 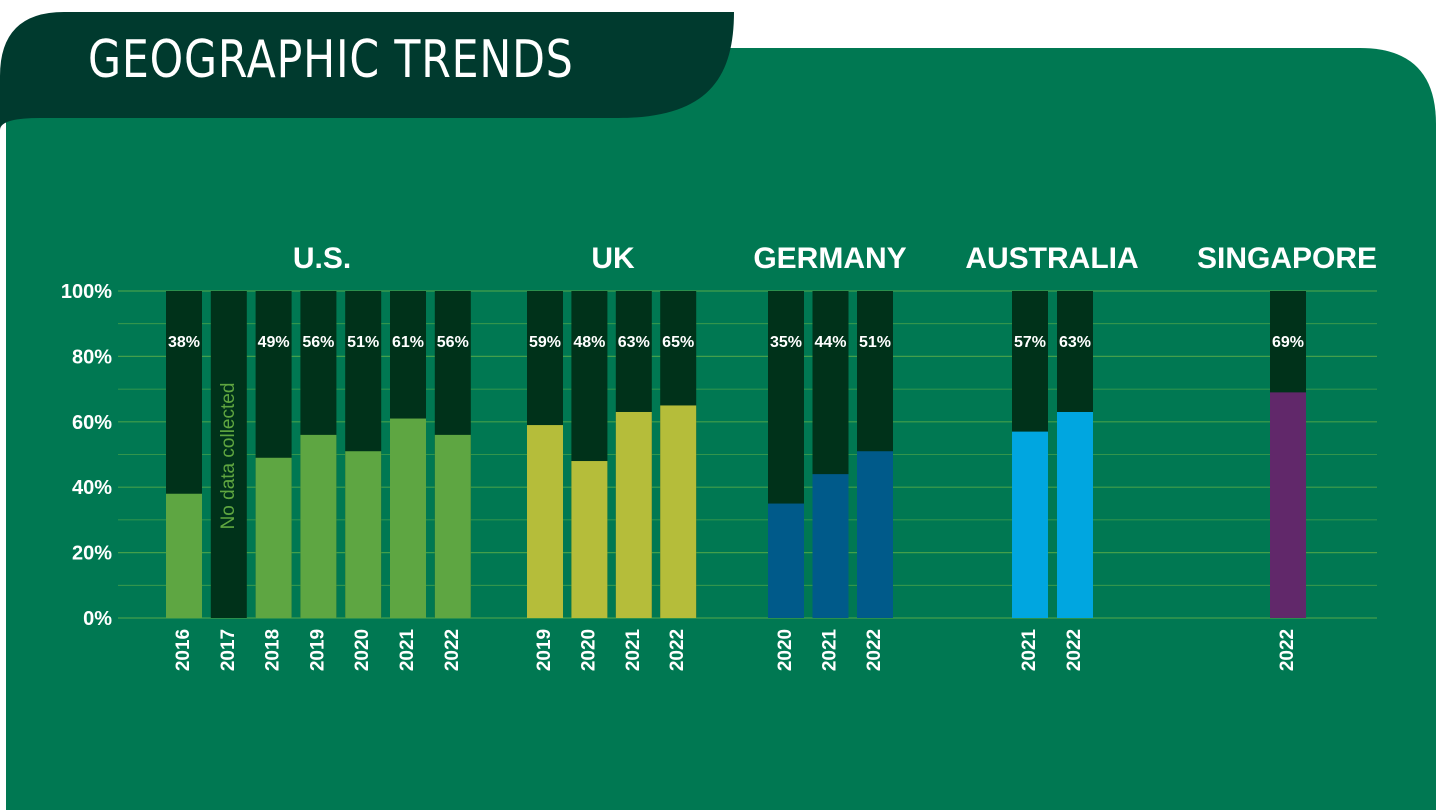 What do you see at coordinates (545, 342) in the screenshot?
I see `data-label: 59%` at bounding box center [545, 342].